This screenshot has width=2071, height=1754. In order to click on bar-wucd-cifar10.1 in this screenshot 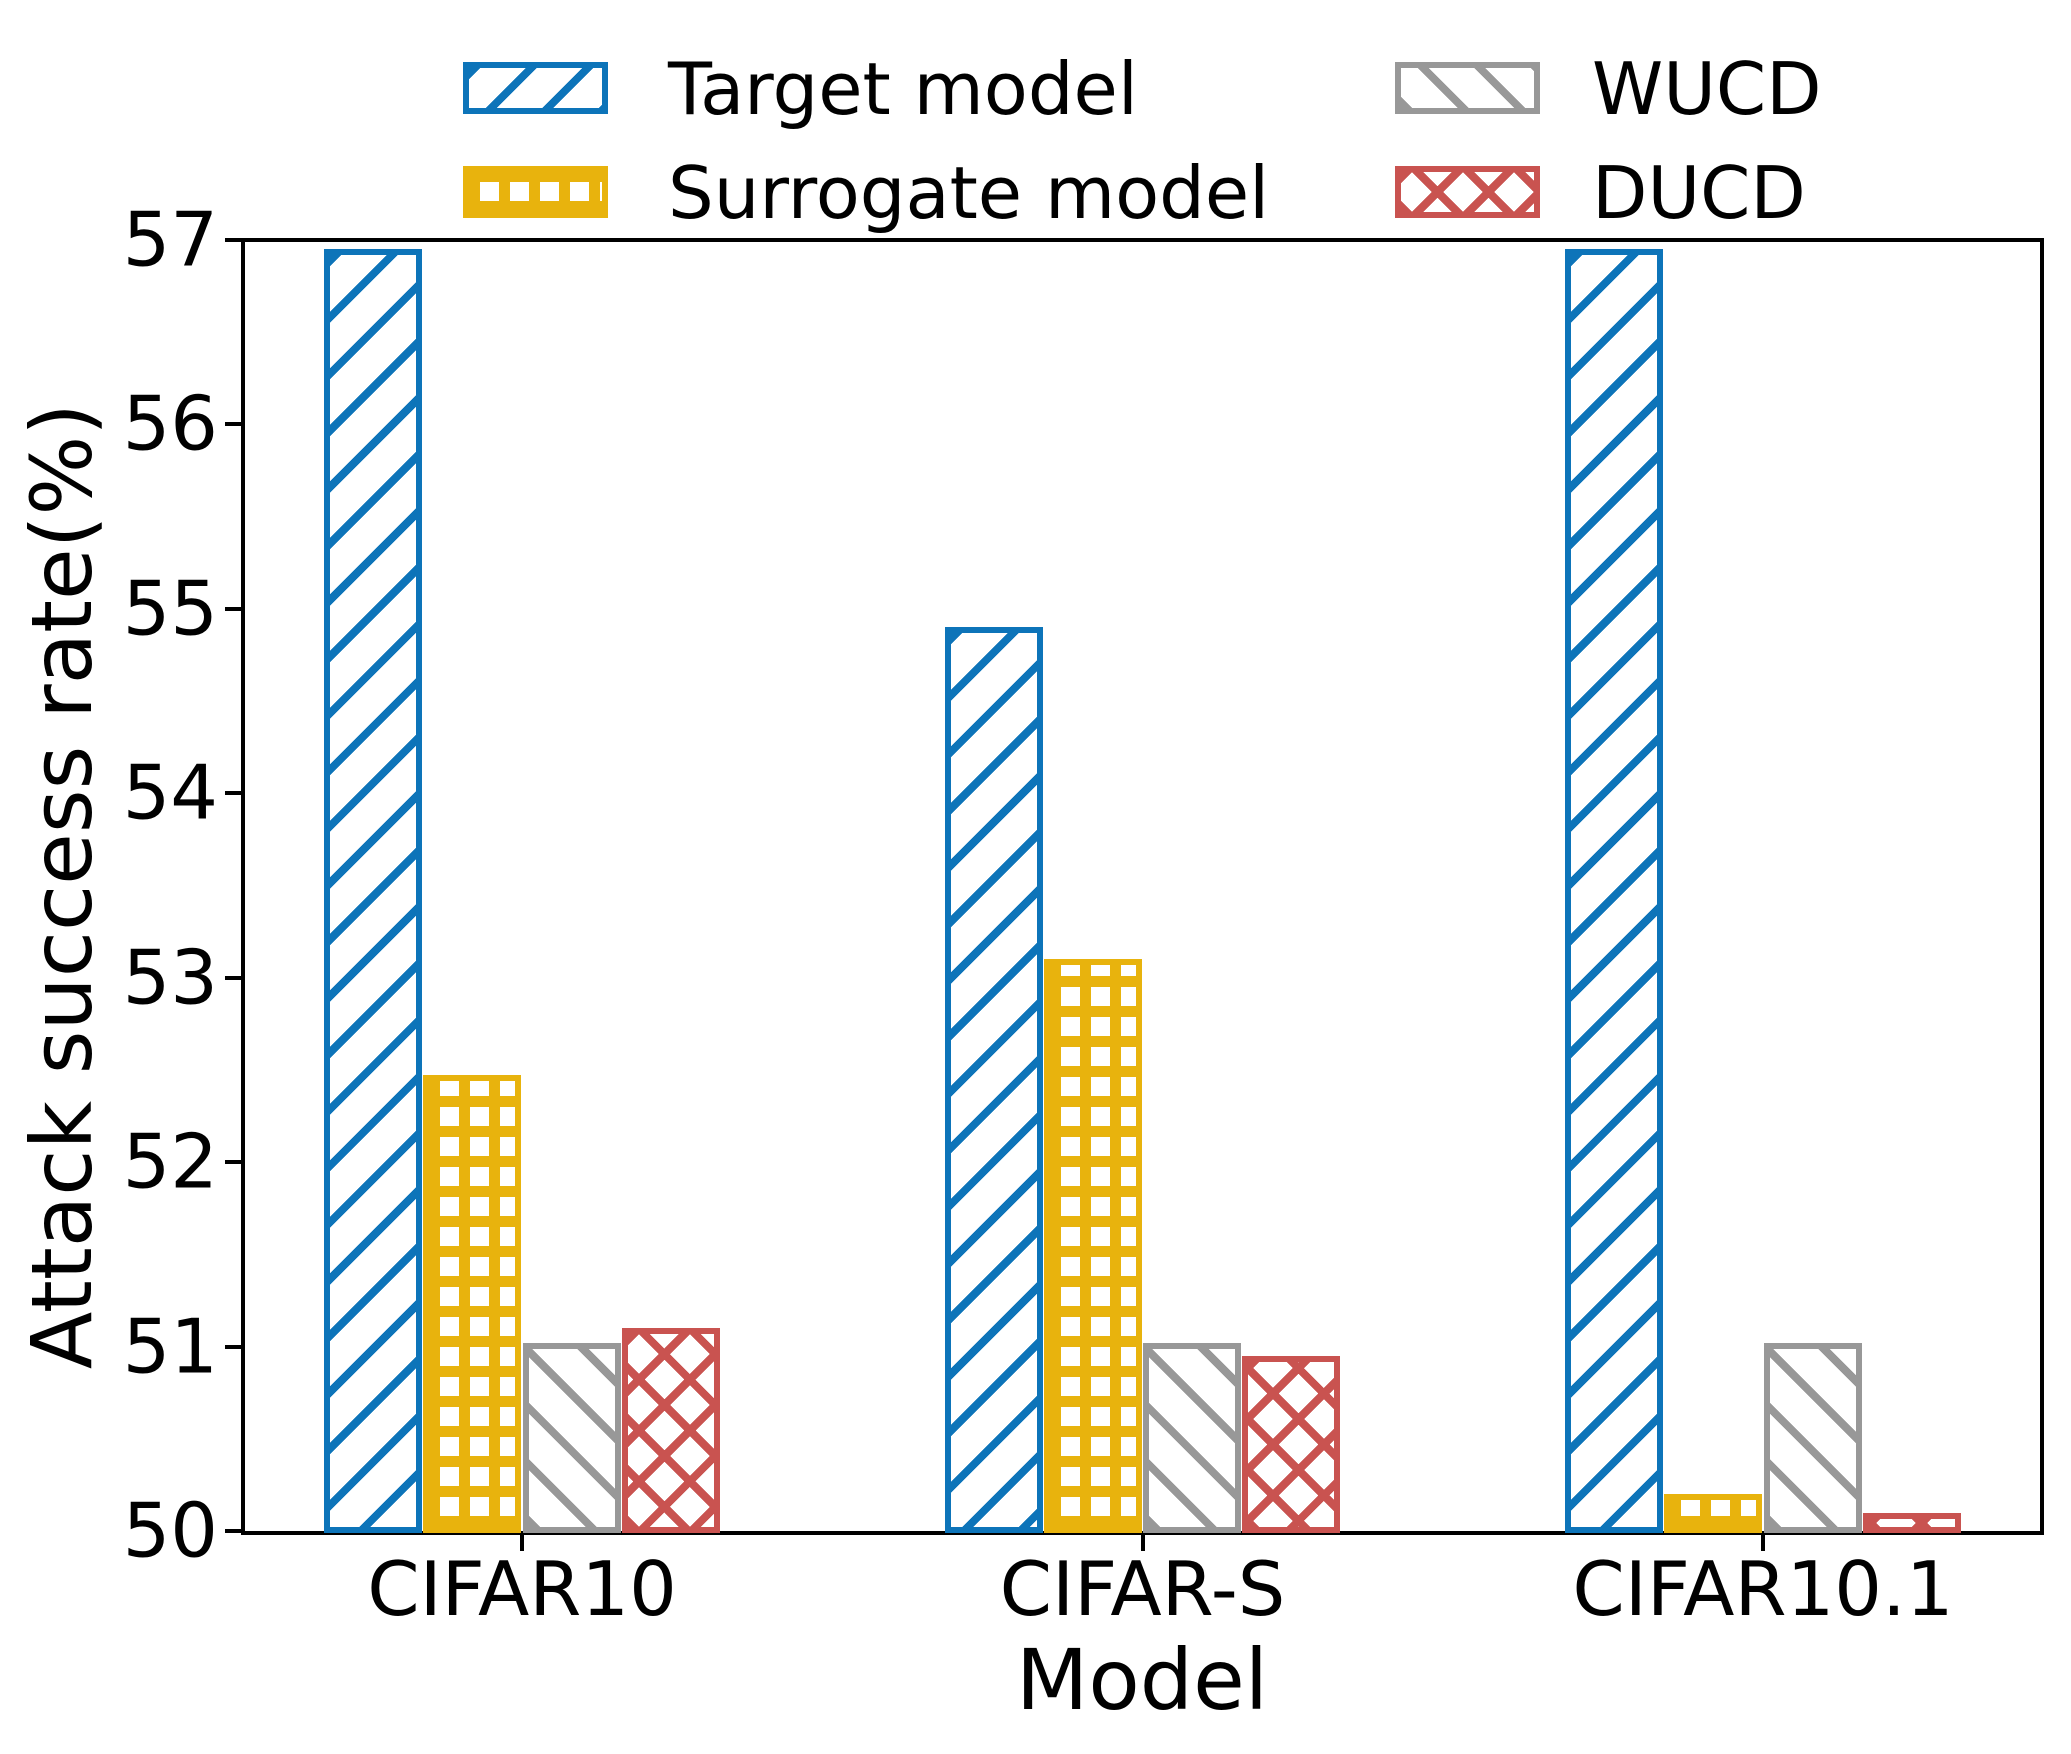, I will do `click(1812, 1437)`.